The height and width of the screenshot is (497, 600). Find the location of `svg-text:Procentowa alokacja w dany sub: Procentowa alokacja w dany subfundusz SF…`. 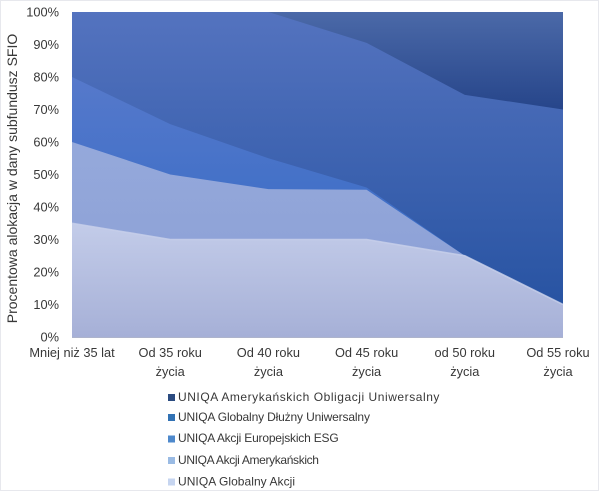

svg-text:Procentowa alokacja w dany sub: Procentowa alokacja w dany subfundusz SF… is located at coordinates (12, 179).